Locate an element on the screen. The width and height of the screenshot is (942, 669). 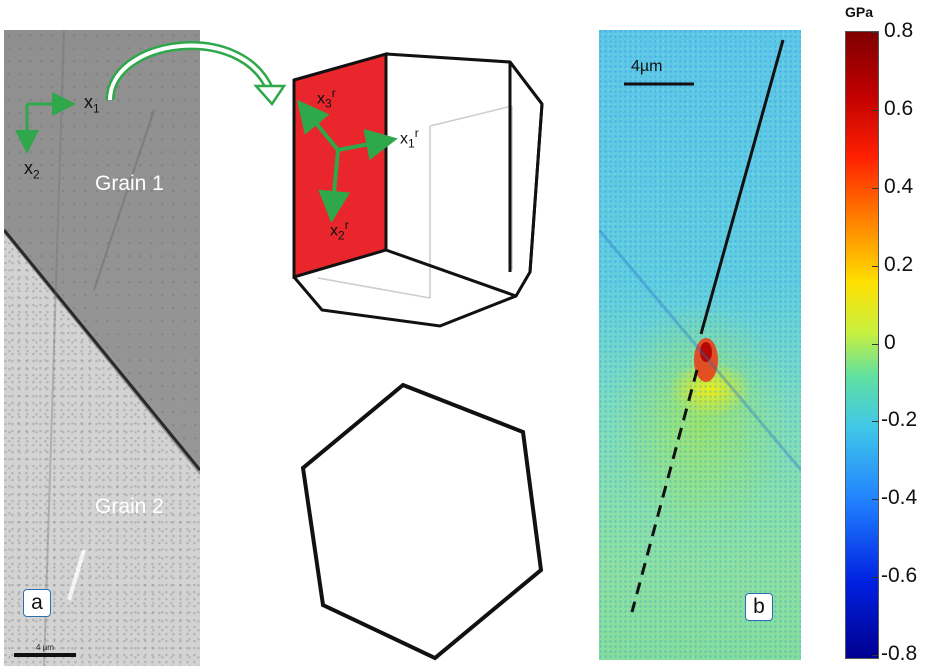
colorbar is located at coordinates (862, 345).